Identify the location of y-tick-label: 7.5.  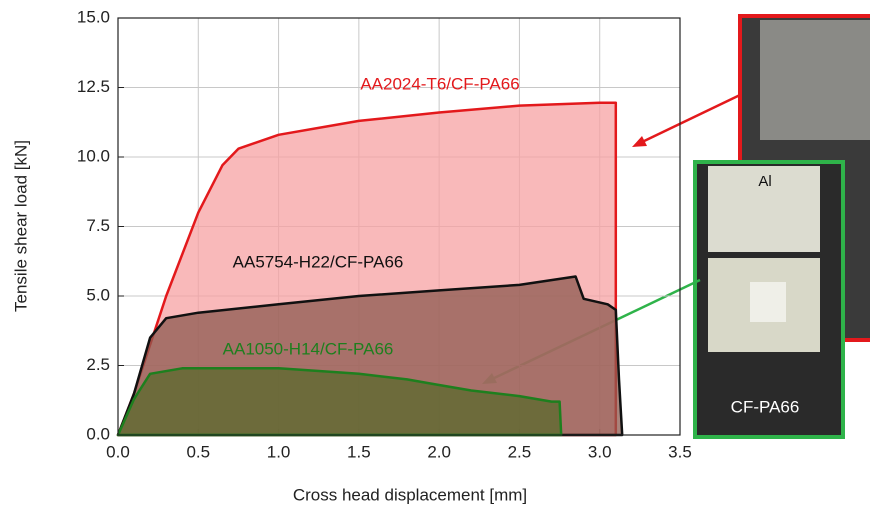
(98, 225).